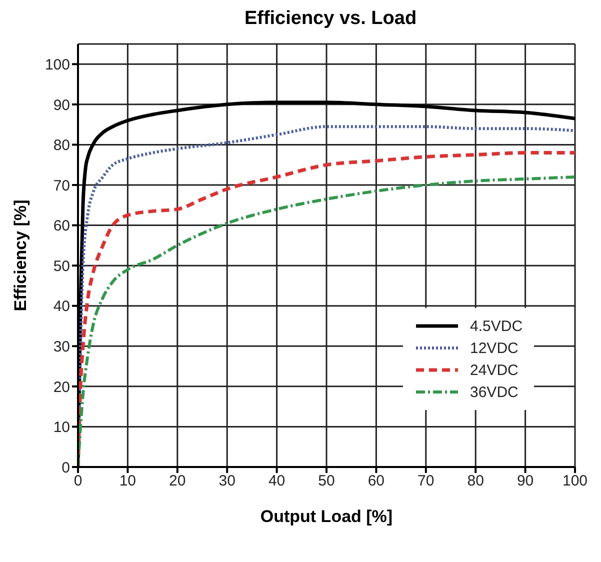  I want to click on x-axis-title: Output Load [%], so click(326, 516).